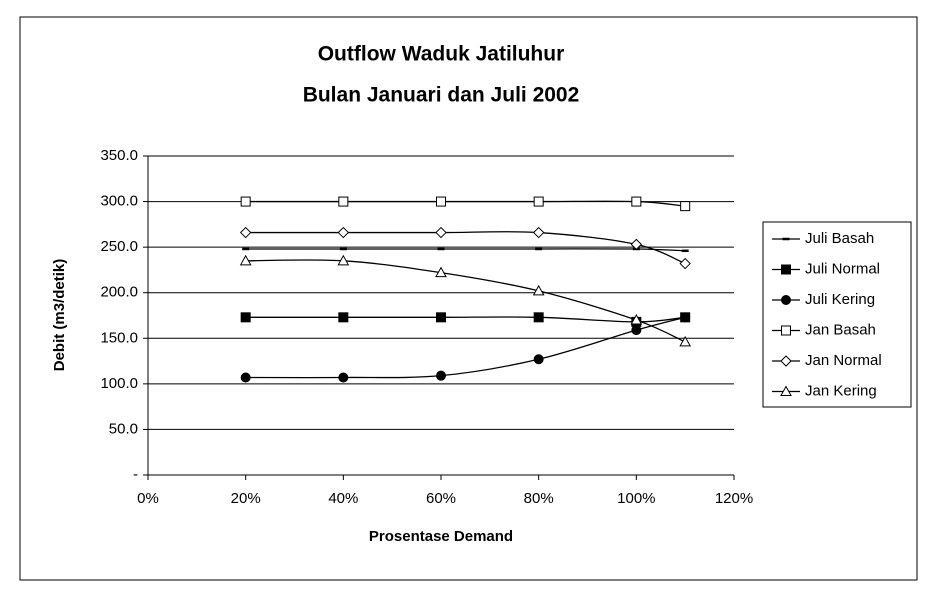 The height and width of the screenshot is (597, 938). I want to click on legend-box, so click(837, 314).